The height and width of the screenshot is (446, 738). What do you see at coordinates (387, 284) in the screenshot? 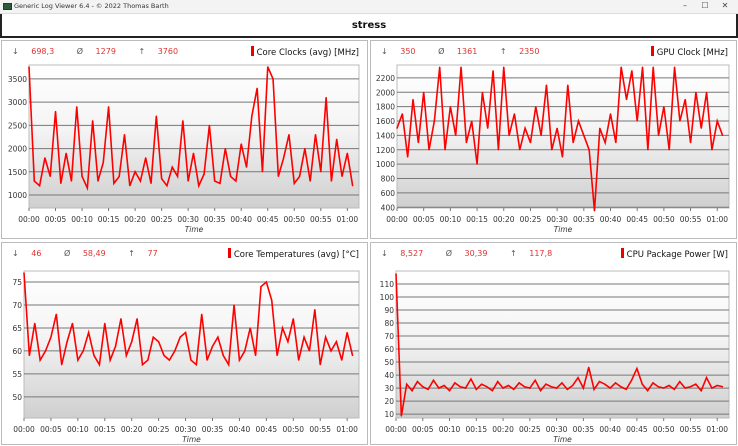
I see `y-tick-label: 110` at bounding box center [387, 284].